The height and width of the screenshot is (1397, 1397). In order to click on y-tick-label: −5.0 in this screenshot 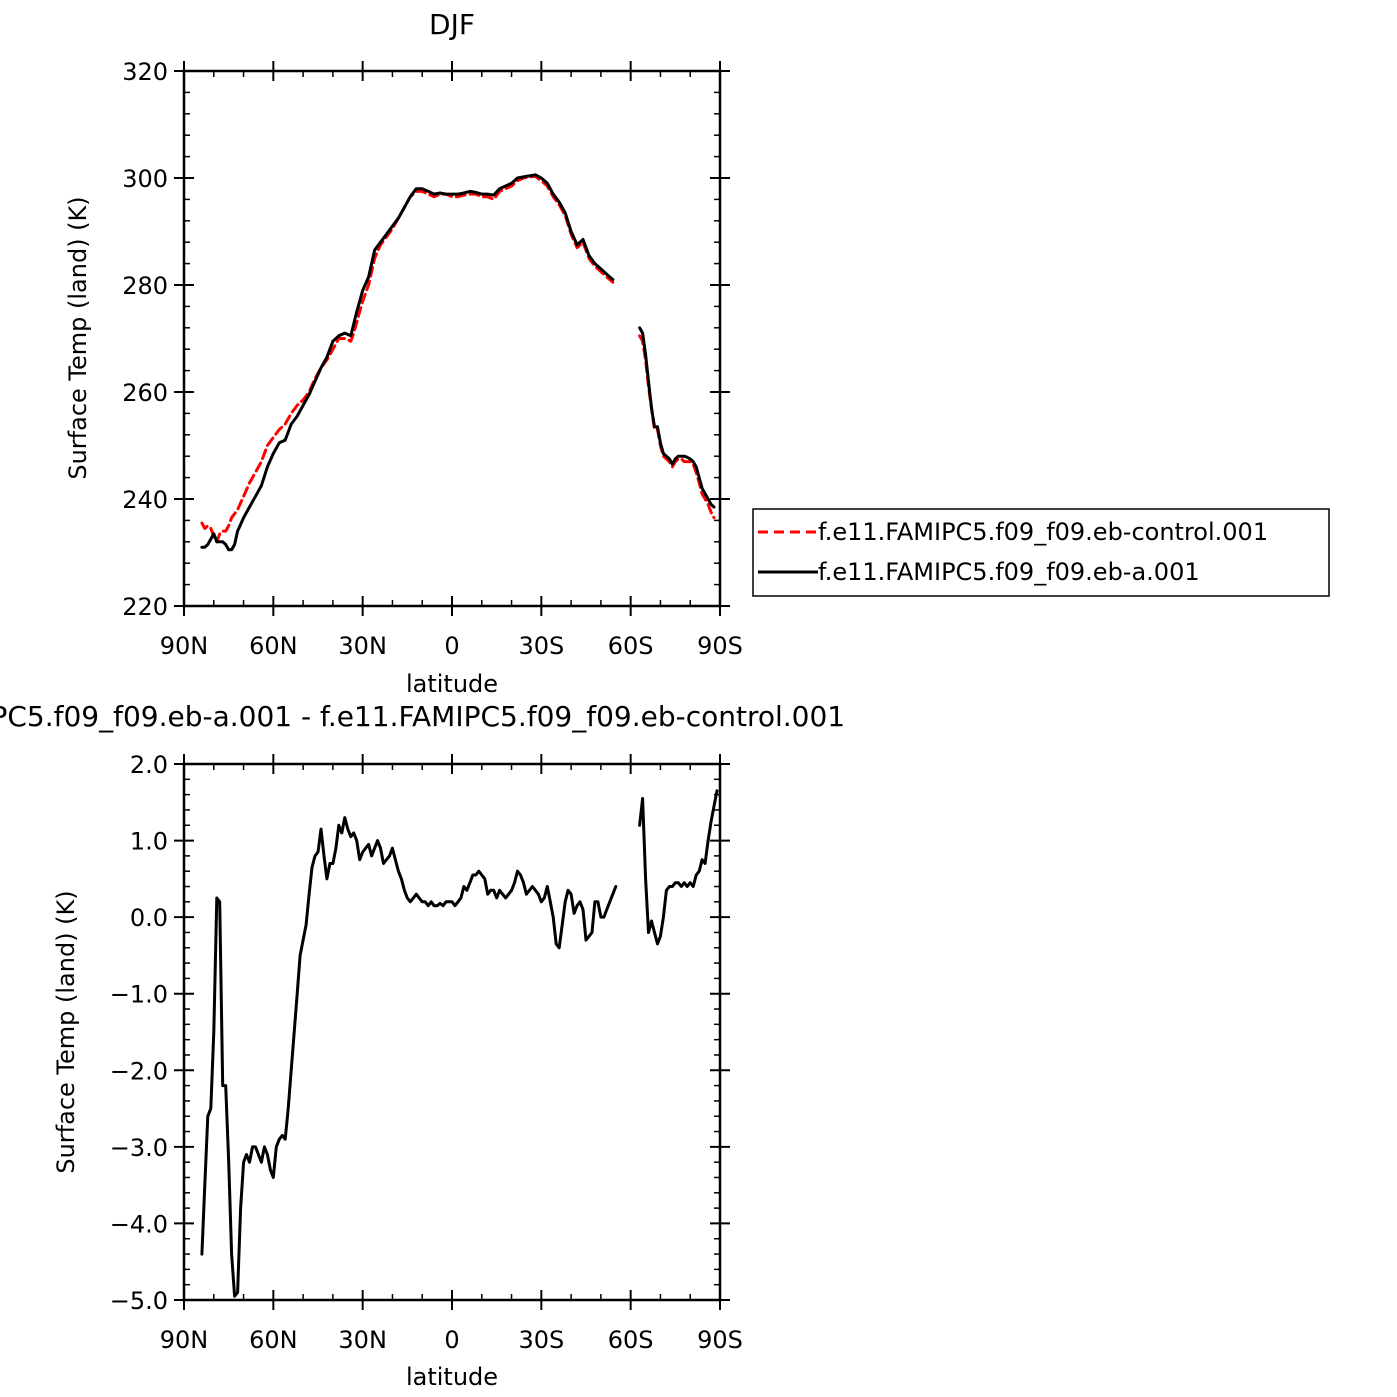, I will do `click(139, 1301)`.